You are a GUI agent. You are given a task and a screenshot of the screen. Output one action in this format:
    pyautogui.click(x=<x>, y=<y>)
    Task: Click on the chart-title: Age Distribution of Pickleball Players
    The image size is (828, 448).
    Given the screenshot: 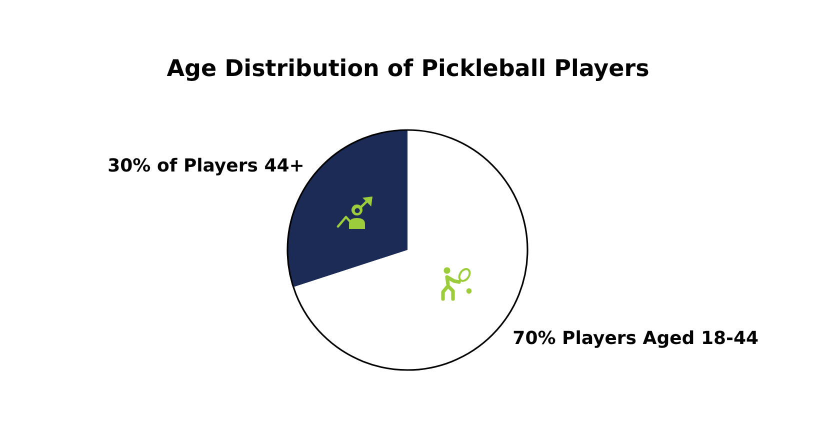 What is the action you would take?
    pyautogui.click(x=408, y=69)
    